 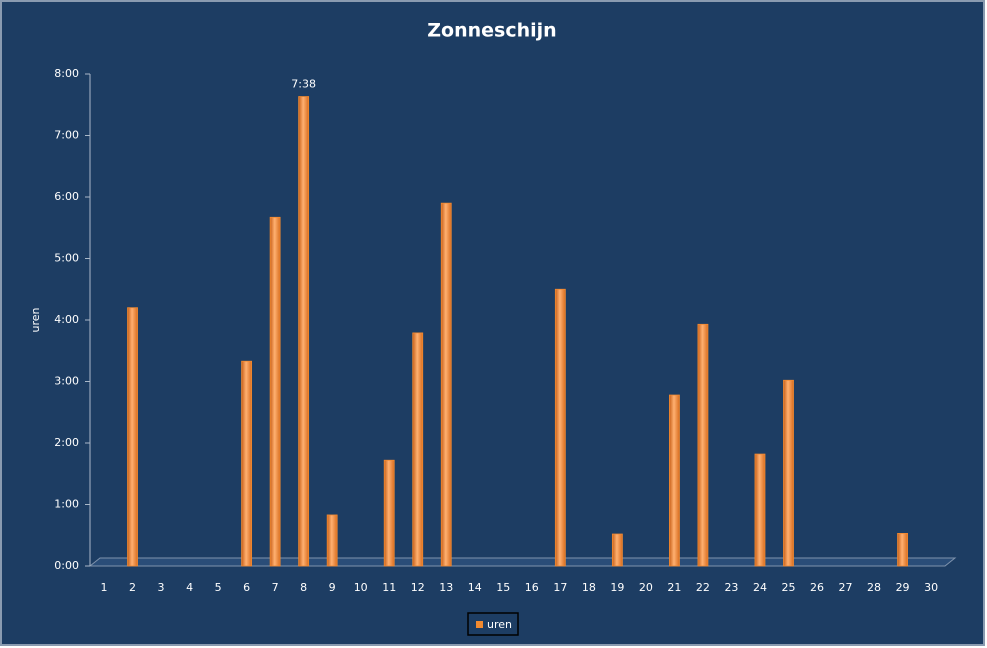 What do you see at coordinates (503, 587) in the screenshot?
I see `x-tick-label: 15` at bounding box center [503, 587].